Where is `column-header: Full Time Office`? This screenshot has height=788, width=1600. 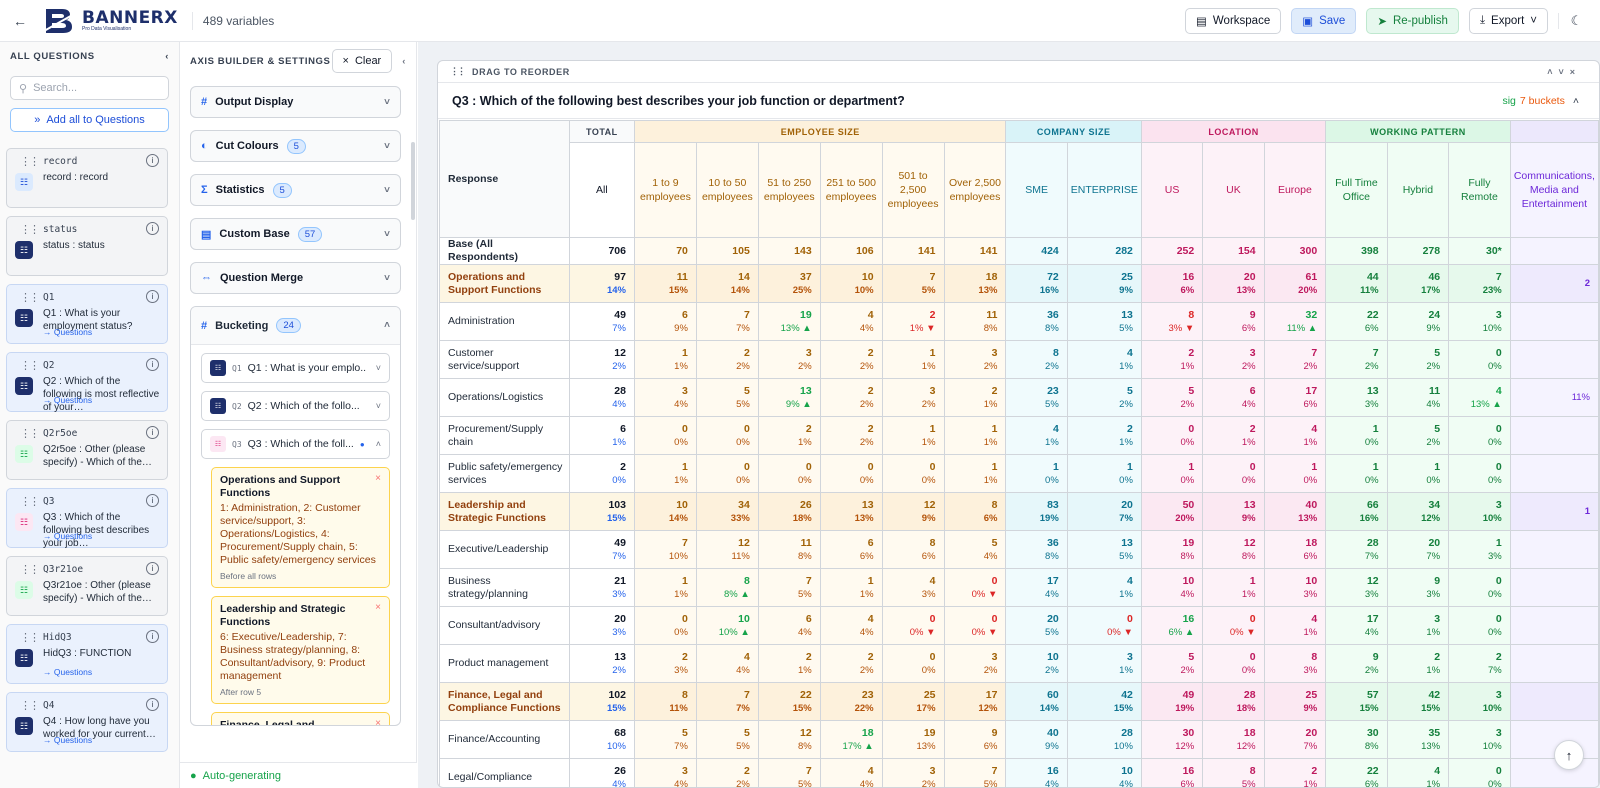
column-header: Full Time Office is located at coordinates (1356, 190).